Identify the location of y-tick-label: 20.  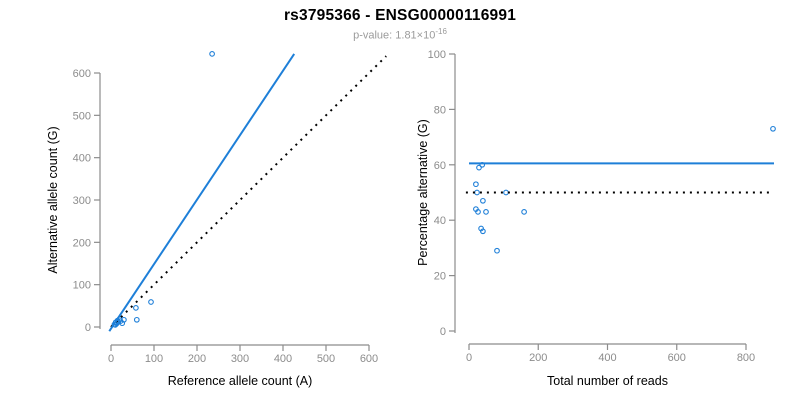
(440, 277).